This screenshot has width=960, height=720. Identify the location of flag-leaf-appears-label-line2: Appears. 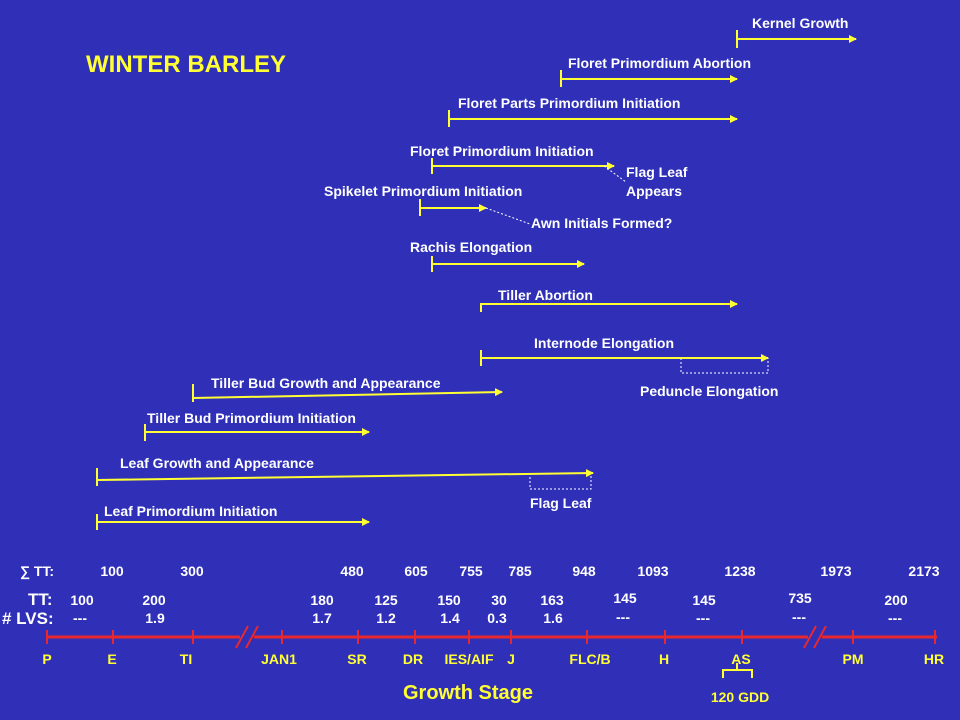
(654, 191).